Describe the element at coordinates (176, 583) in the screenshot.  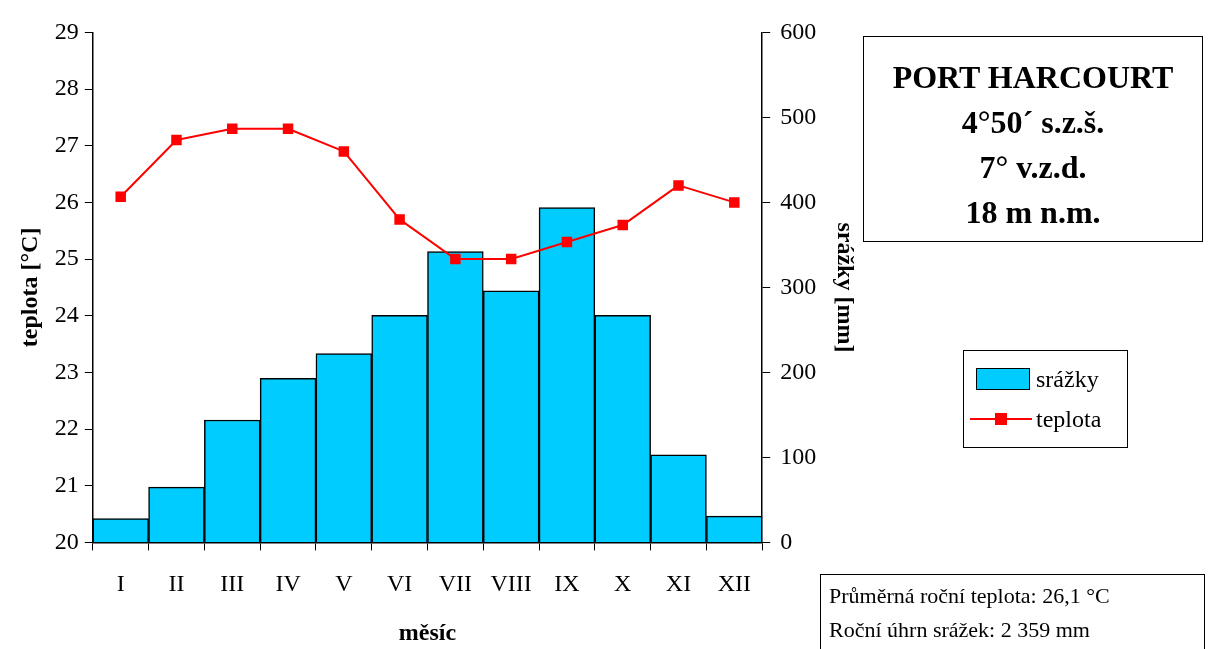
I see `x-tick-label: II` at that location.